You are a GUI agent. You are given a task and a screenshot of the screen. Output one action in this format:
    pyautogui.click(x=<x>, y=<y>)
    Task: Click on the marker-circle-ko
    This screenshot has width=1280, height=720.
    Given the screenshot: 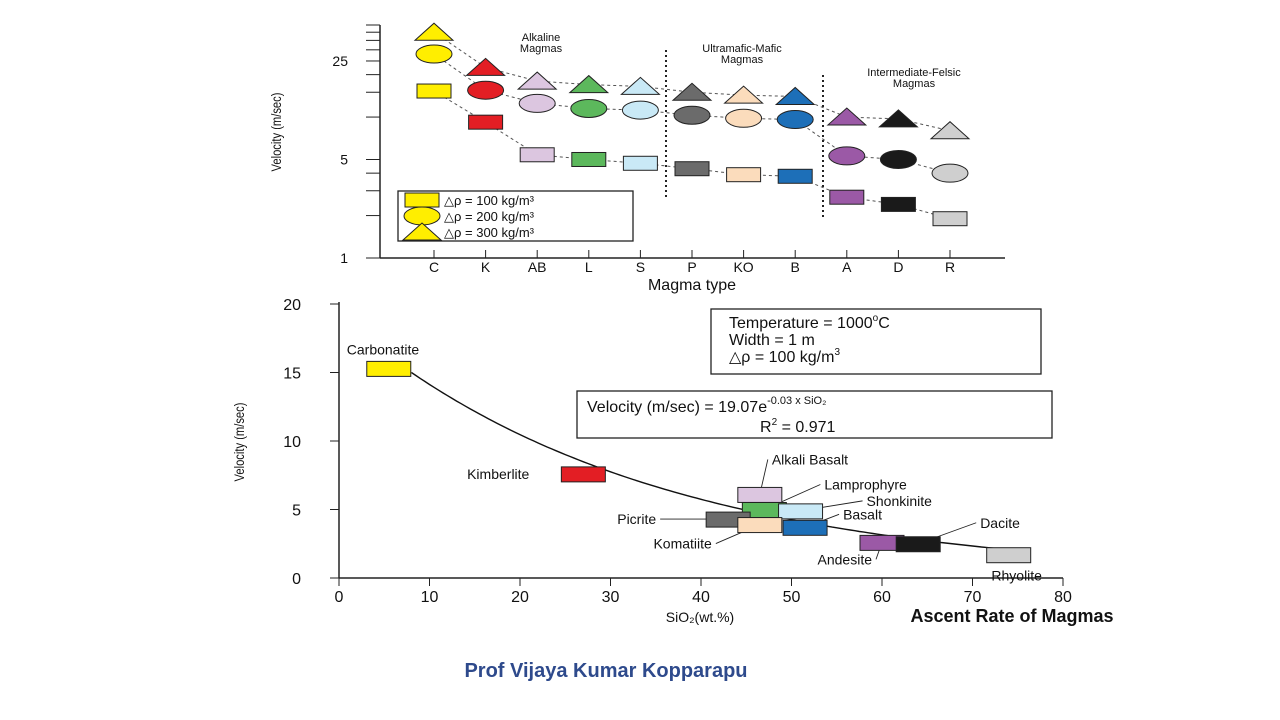 What is the action you would take?
    pyautogui.click(x=744, y=118)
    